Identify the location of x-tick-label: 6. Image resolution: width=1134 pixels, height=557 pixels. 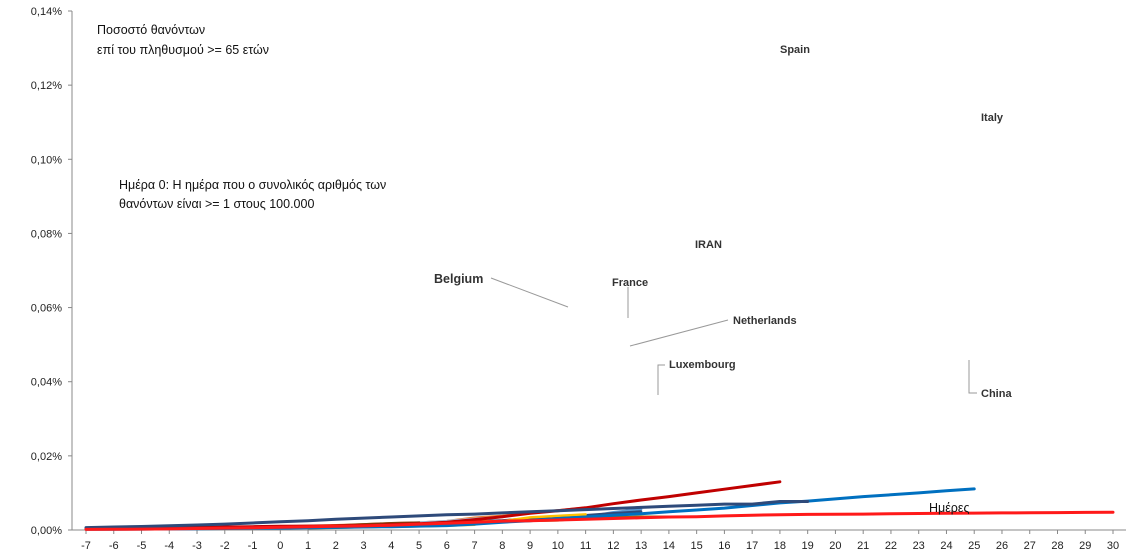
(447, 546).